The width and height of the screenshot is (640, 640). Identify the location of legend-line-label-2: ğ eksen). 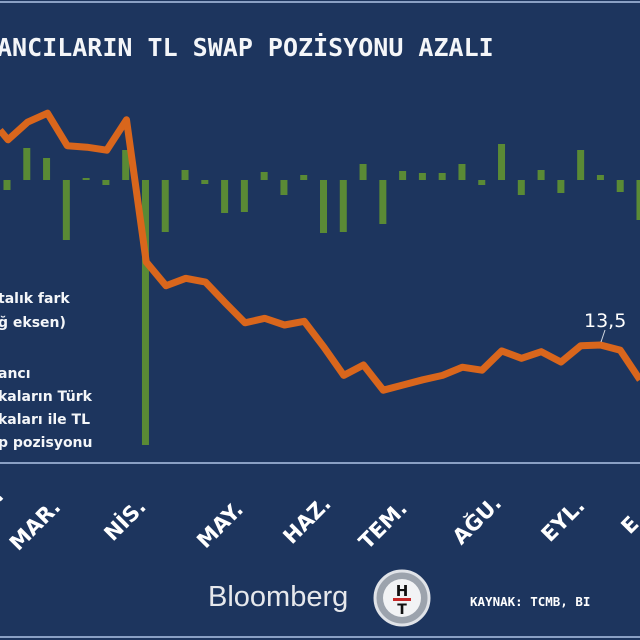
(33, 323).